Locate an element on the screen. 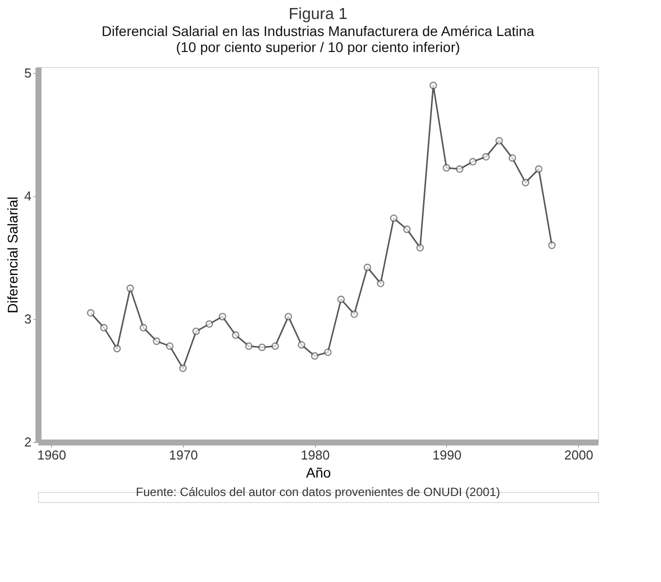 Image resolution: width=661 pixels, height=582 pixels. x-tick-label: 2000 is located at coordinates (579, 455).